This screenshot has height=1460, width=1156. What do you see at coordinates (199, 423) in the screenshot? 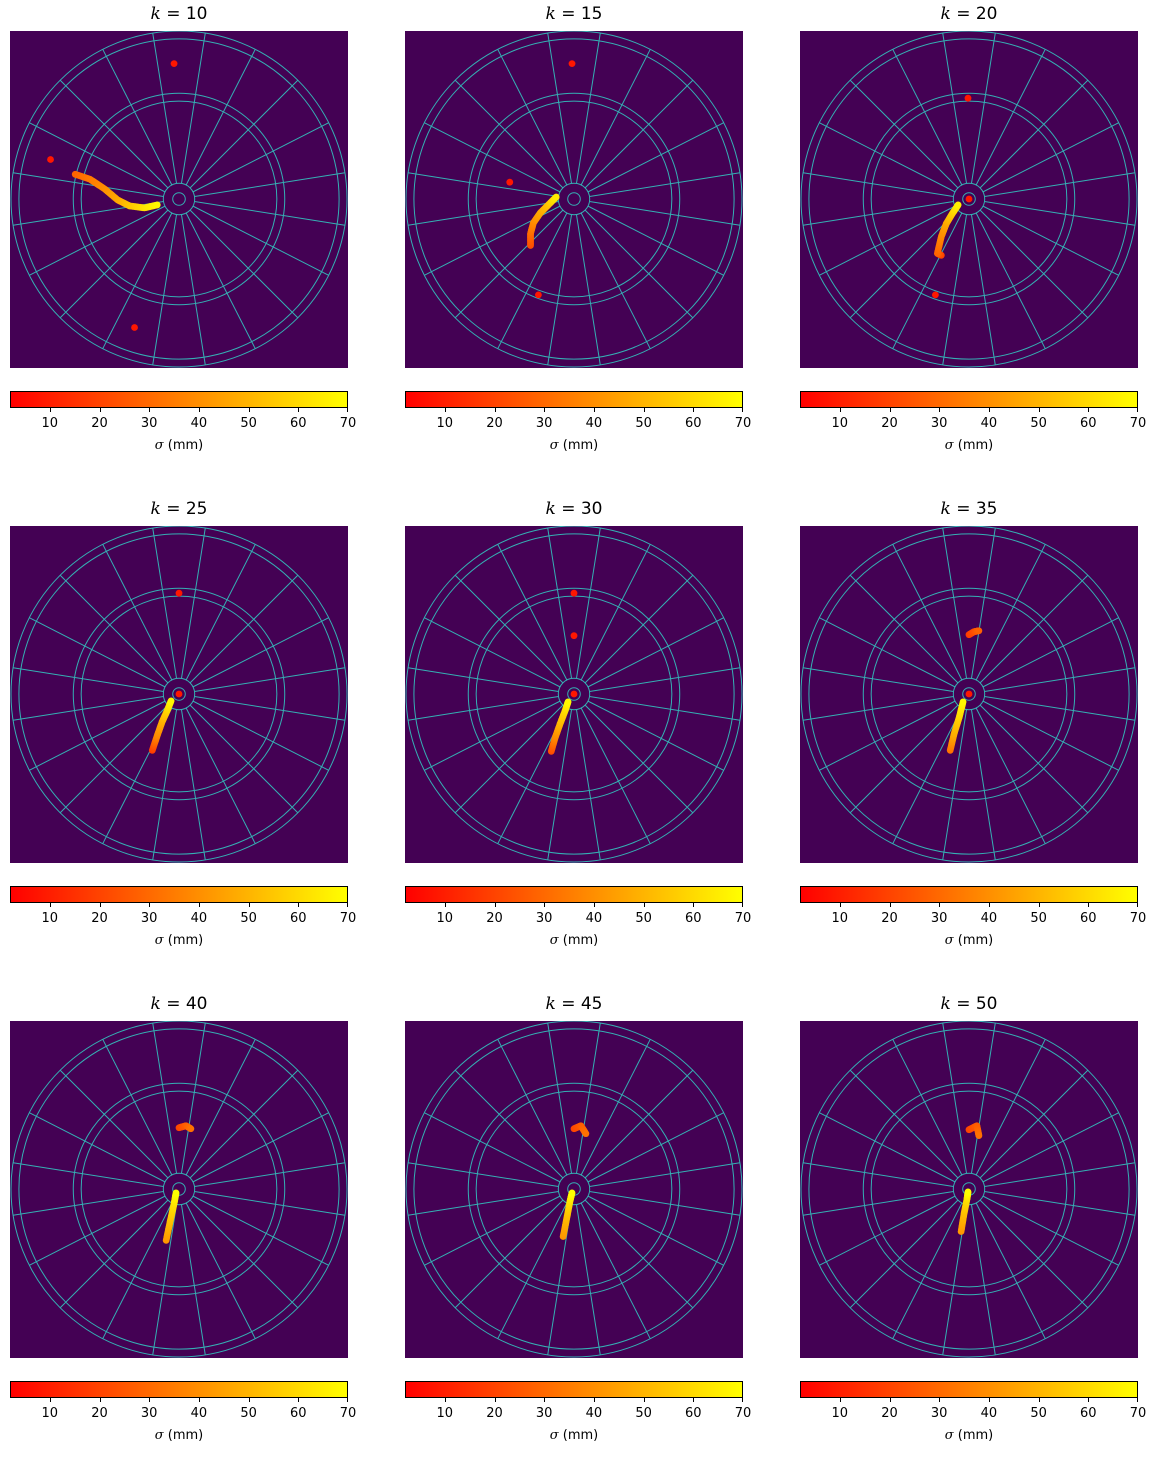
I see `colorbar-tick-label: 40` at bounding box center [199, 423].